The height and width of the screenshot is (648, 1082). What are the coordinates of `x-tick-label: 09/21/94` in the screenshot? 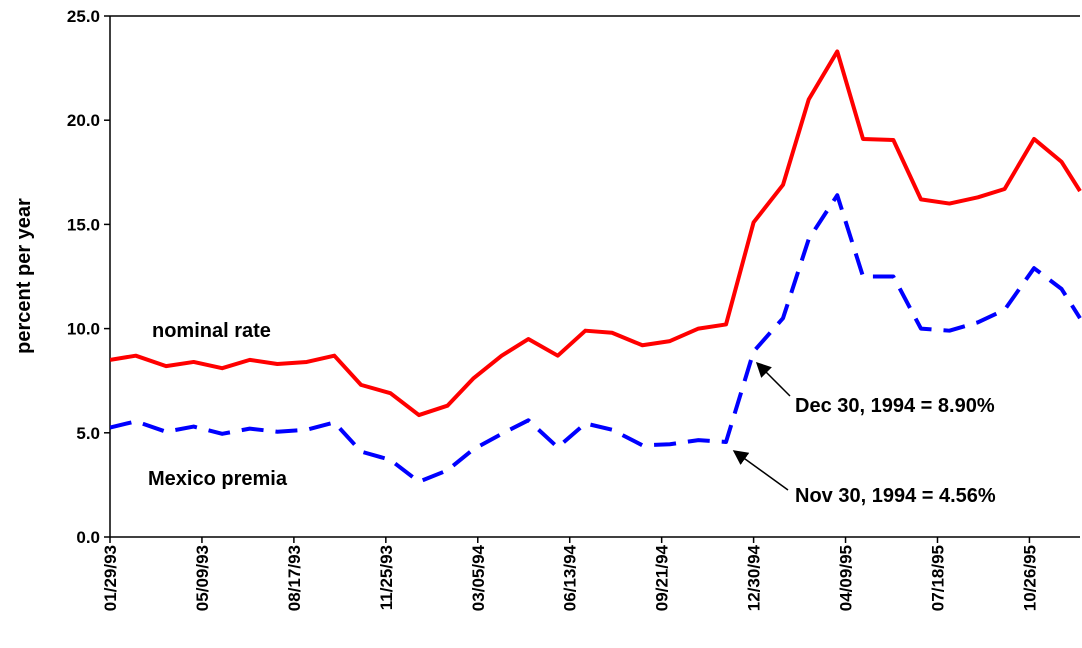 It's located at (662, 577).